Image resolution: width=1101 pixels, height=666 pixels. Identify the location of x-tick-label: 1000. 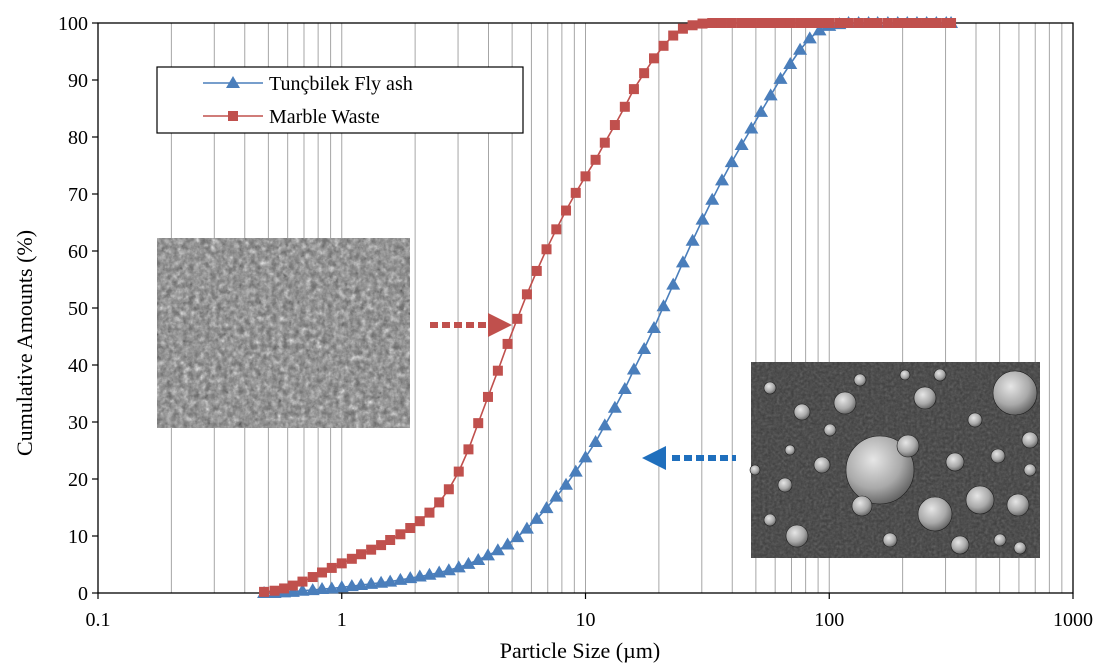
(1073, 620).